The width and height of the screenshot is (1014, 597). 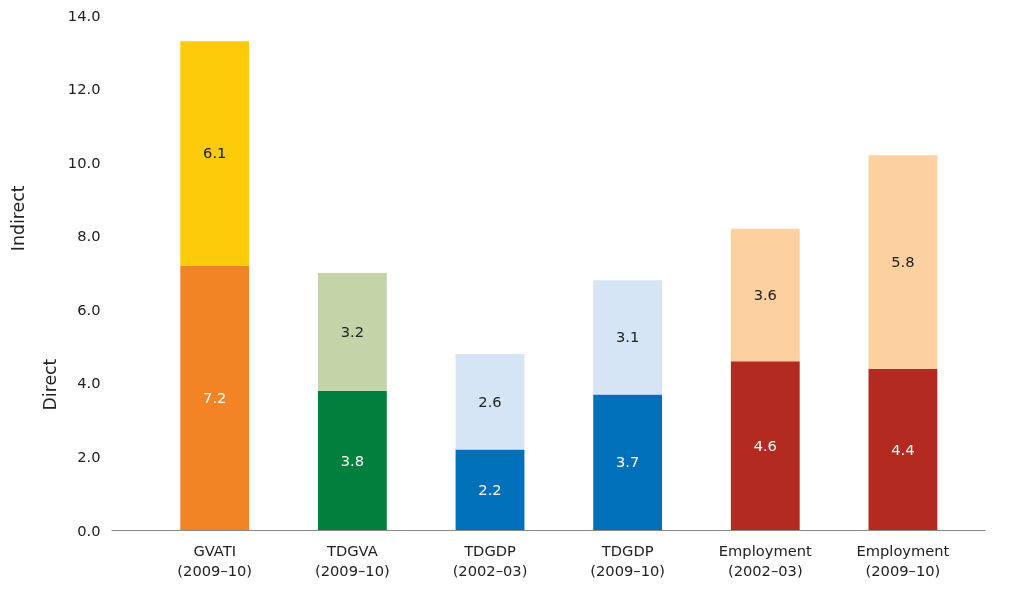 What do you see at coordinates (215, 560) in the screenshot?
I see `x-tick-label: GVATI (2009–10)` at bounding box center [215, 560].